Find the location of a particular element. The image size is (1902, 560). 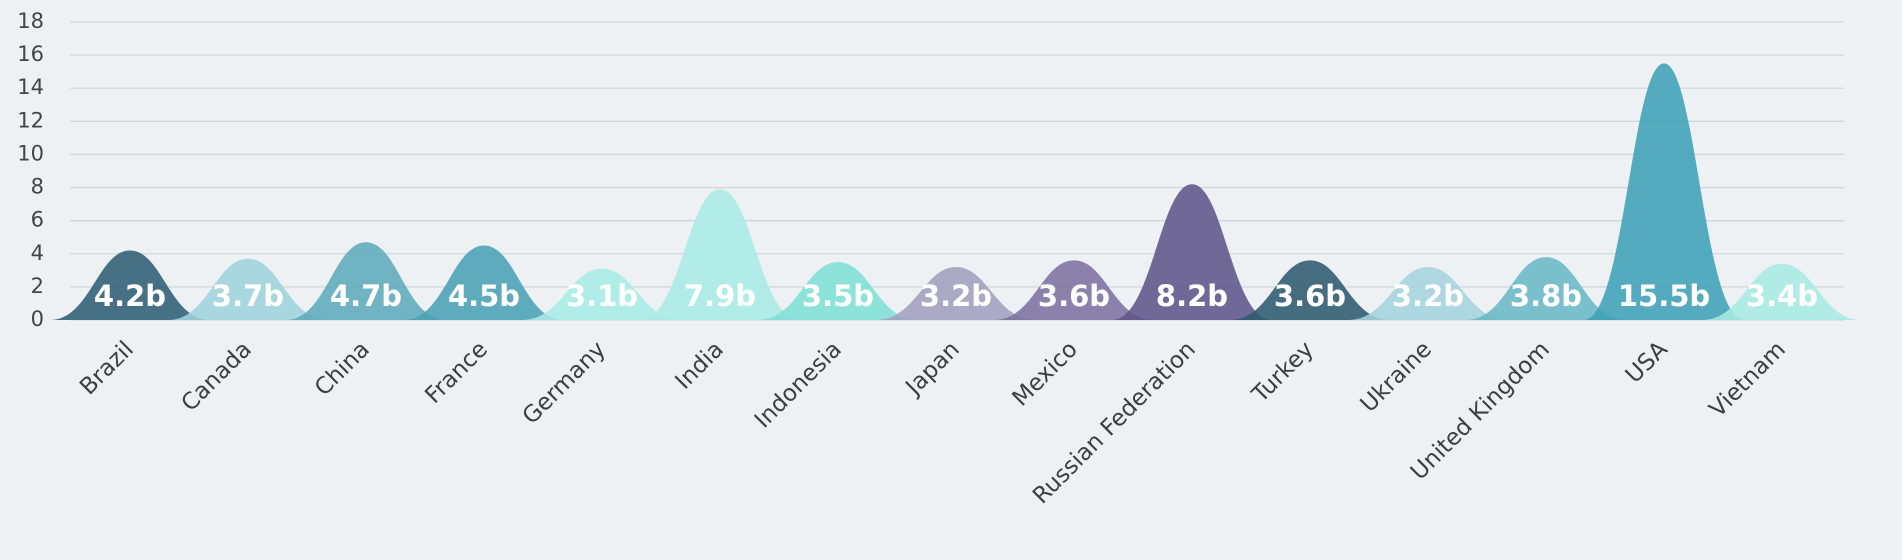

y-tick-label: 6 is located at coordinates (37, 220).